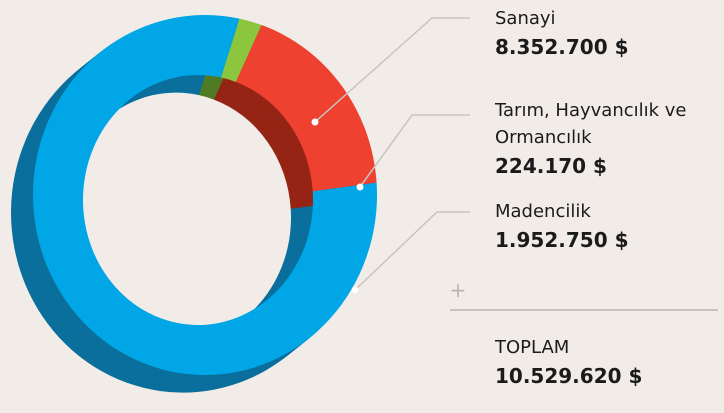  Describe the element at coordinates (562, 47) in the screenshot. I see `value-label: 8.352.700 $` at that location.